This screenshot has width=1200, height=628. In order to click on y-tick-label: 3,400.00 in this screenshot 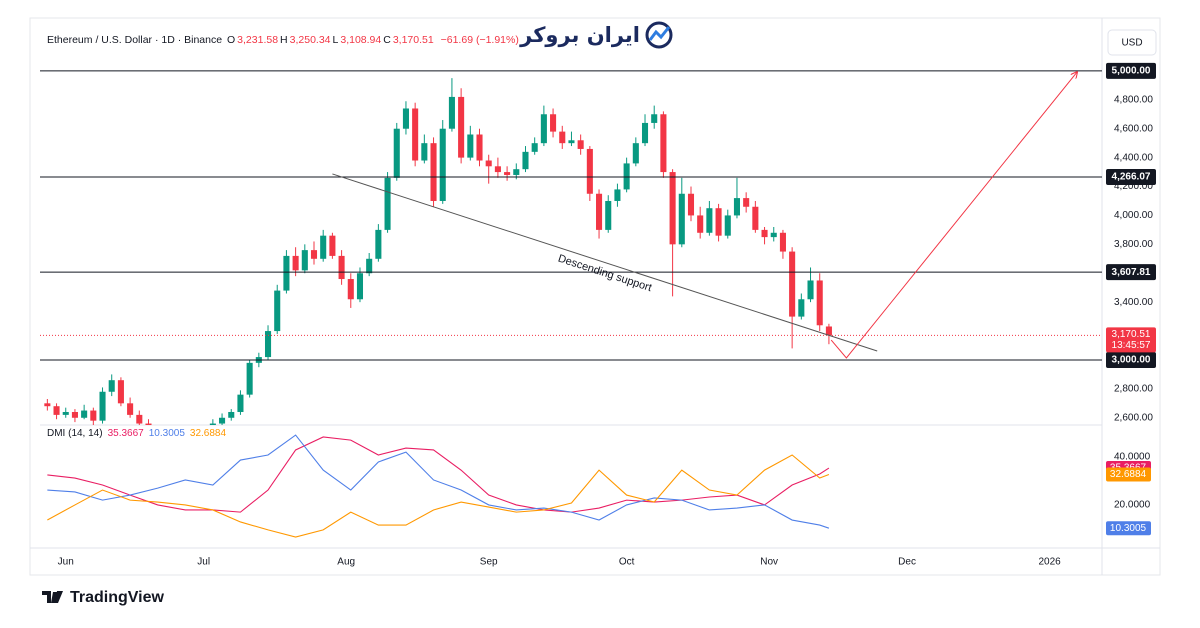, I will do `click(1133, 302)`.